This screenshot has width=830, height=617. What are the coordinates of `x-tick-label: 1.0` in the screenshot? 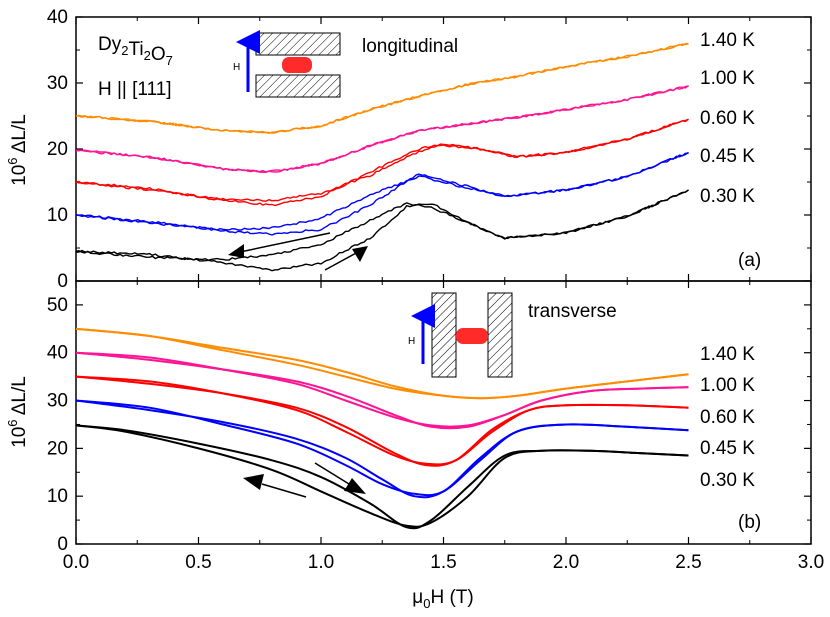 It's located at (321, 562).